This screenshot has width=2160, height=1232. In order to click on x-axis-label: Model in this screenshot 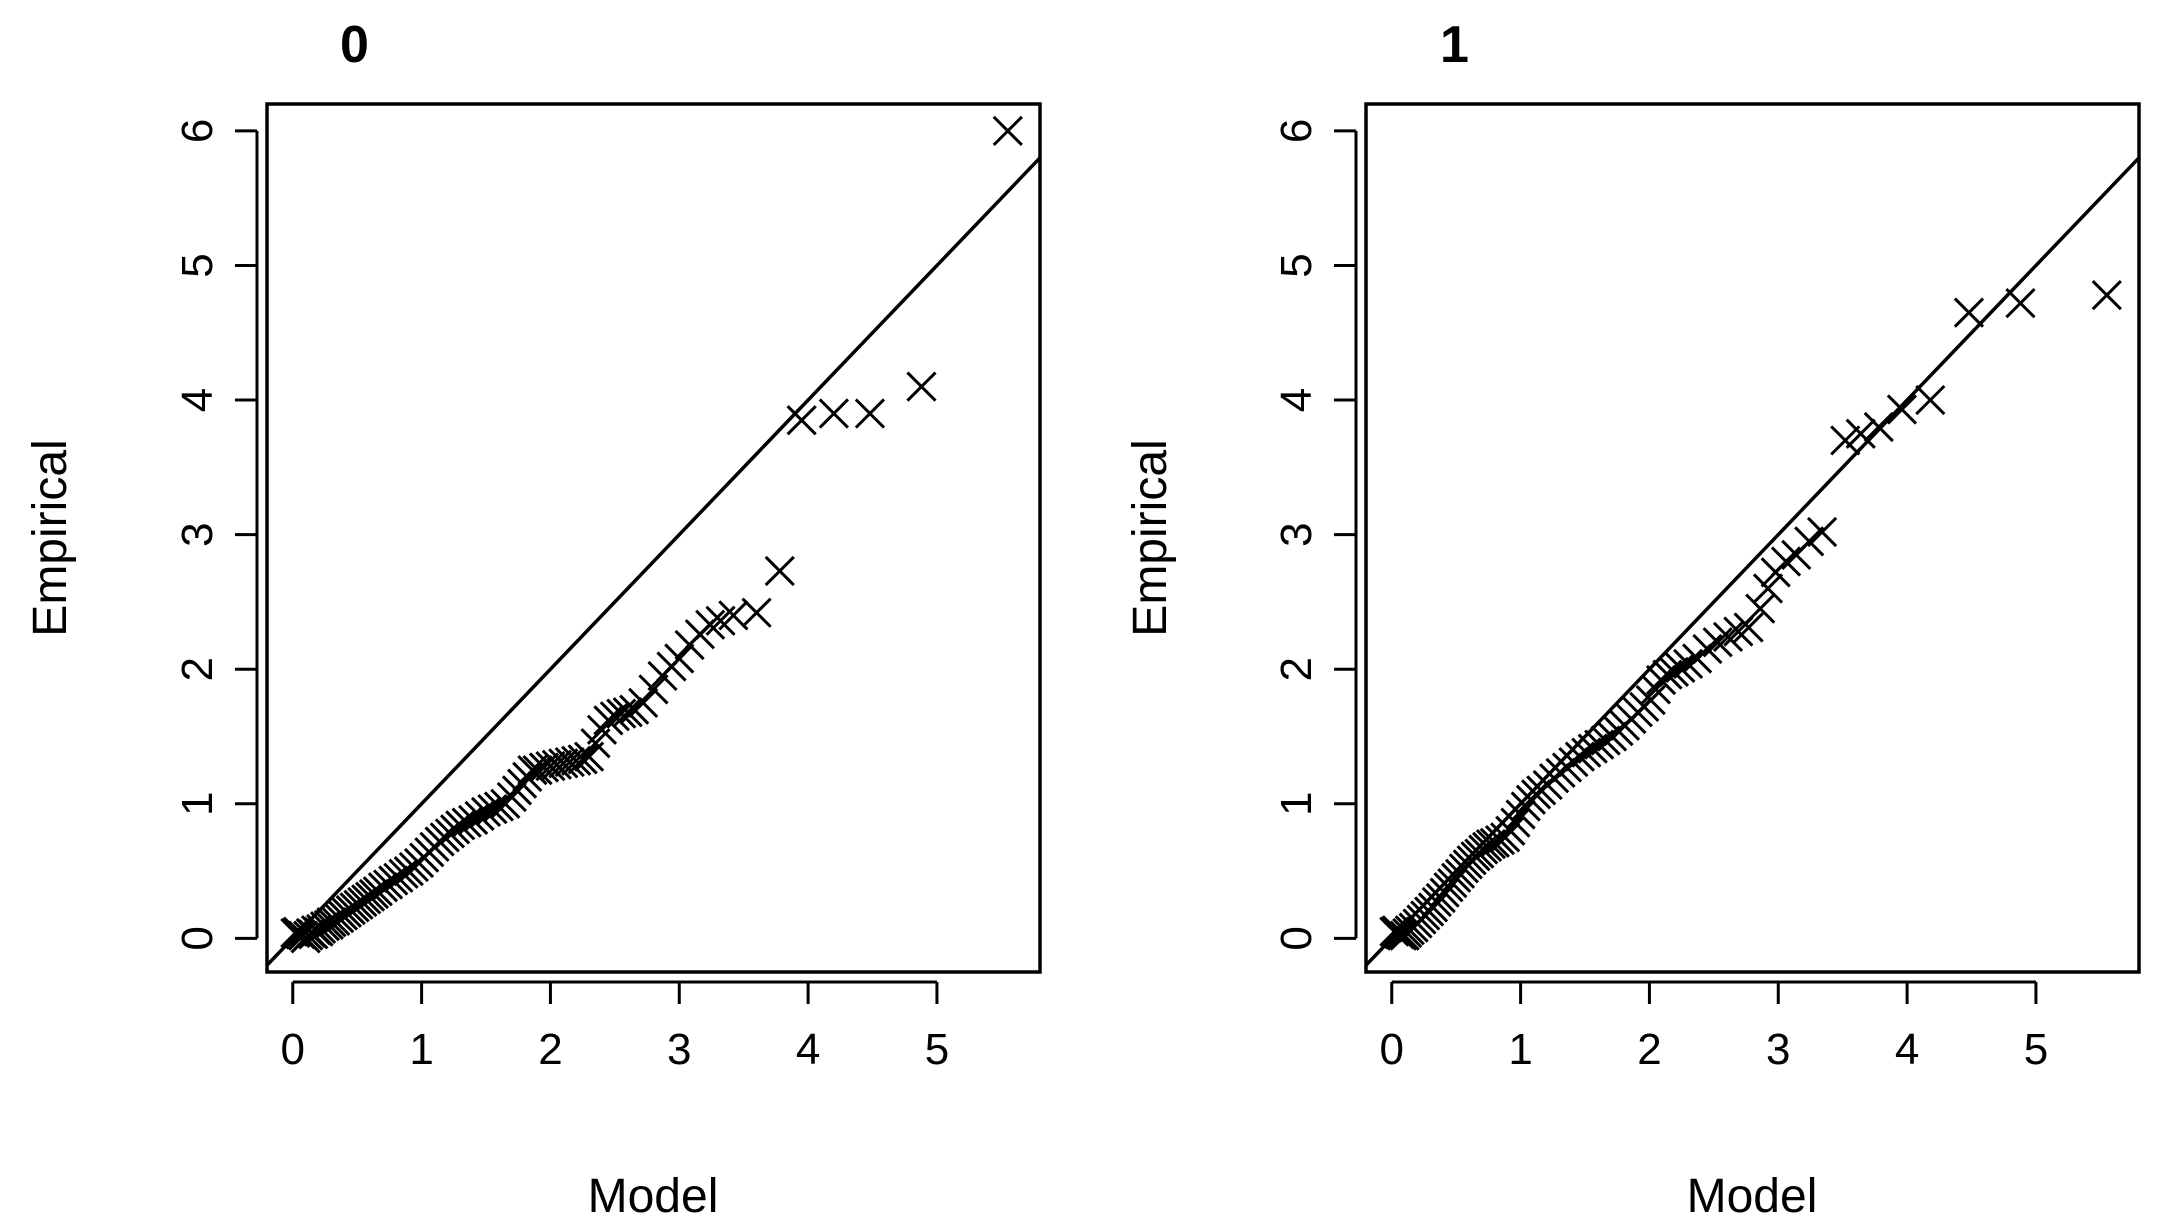, I will do `click(653, 1196)`.